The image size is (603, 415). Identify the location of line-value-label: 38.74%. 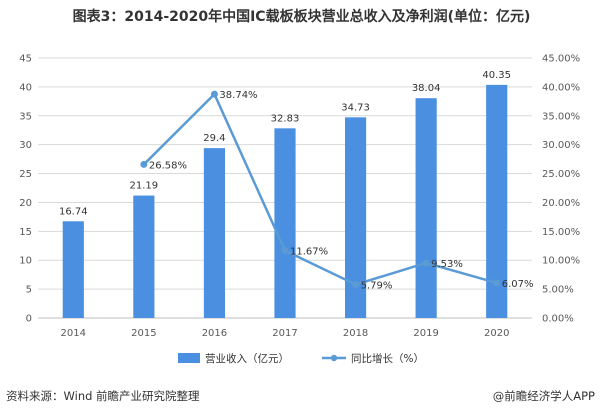
(238, 95).